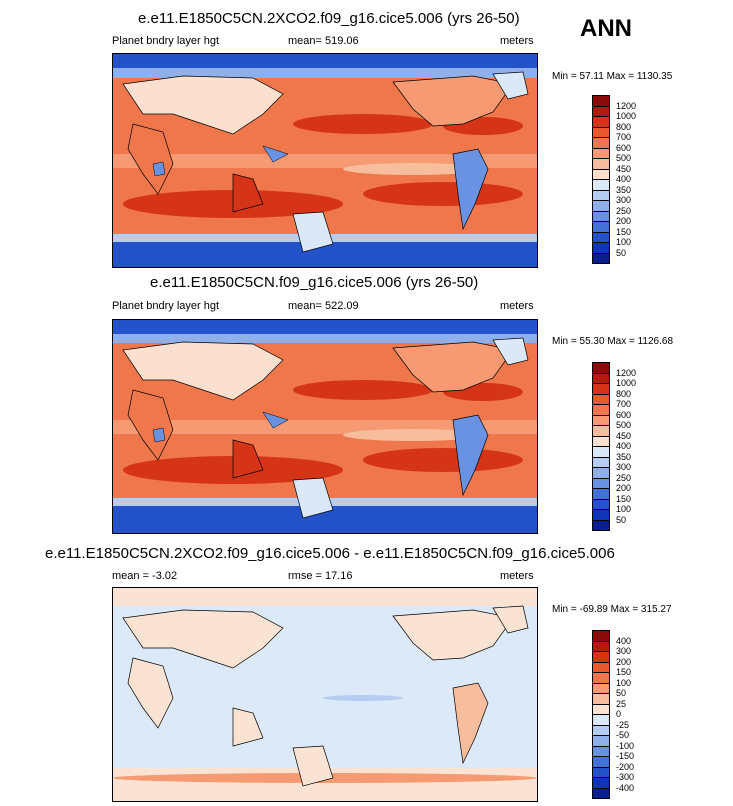  What do you see at coordinates (320, 576) in the screenshot?
I see `panel3-rmse-label: rmse = 17.16` at bounding box center [320, 576].